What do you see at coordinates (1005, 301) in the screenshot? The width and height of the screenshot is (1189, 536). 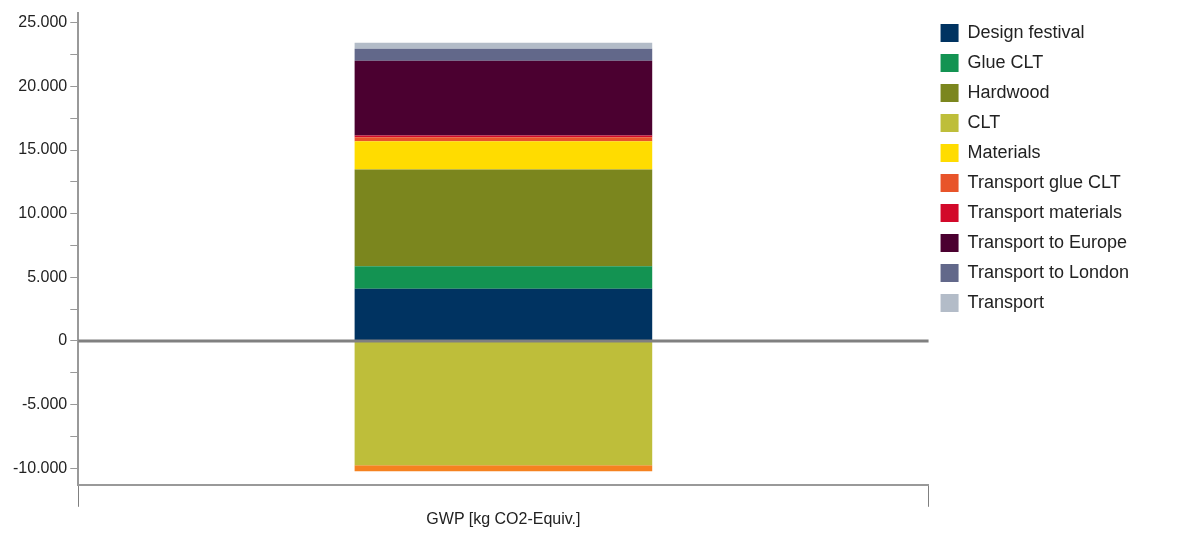 I see `legend-label: Transport` at bounding box center [1005, 301].